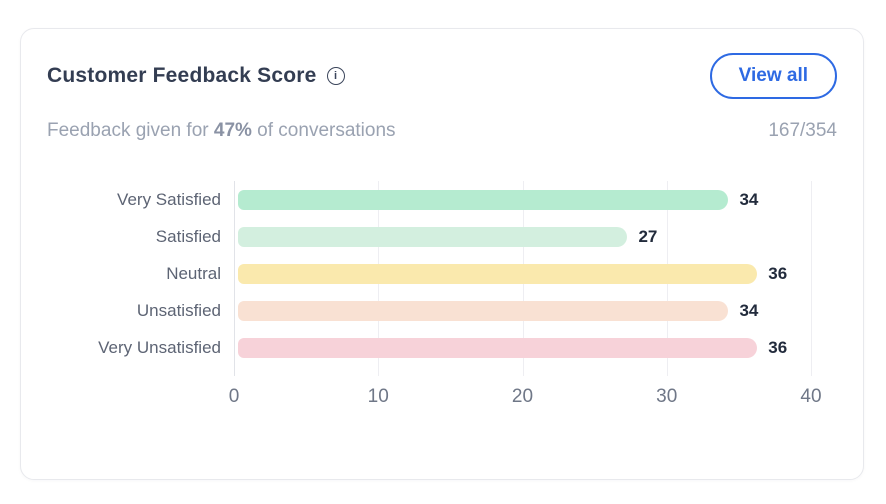  What do you see at coordinates (130, 130) in the screenshot?
I see `subtitle-prefix: Feedback given for` at bounding box center [130, 130].